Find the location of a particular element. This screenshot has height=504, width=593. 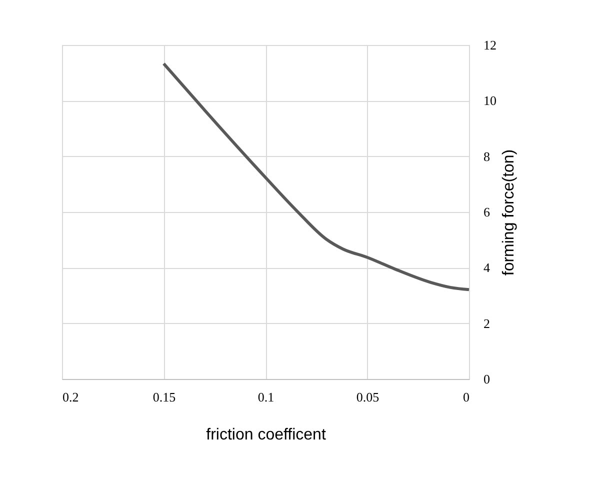

y-tick-label: 2 is located at coordinates (487, 323).